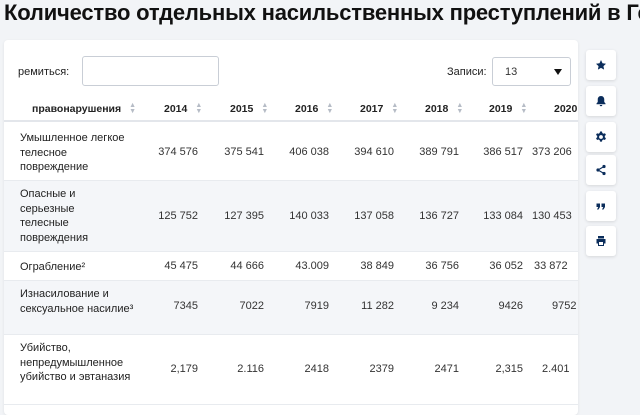 The height and width of the screenshot is (415, 640). Describe the element at coordinates (307, 109) in the screenshot. I see `column-header-label: 2016` at that location.